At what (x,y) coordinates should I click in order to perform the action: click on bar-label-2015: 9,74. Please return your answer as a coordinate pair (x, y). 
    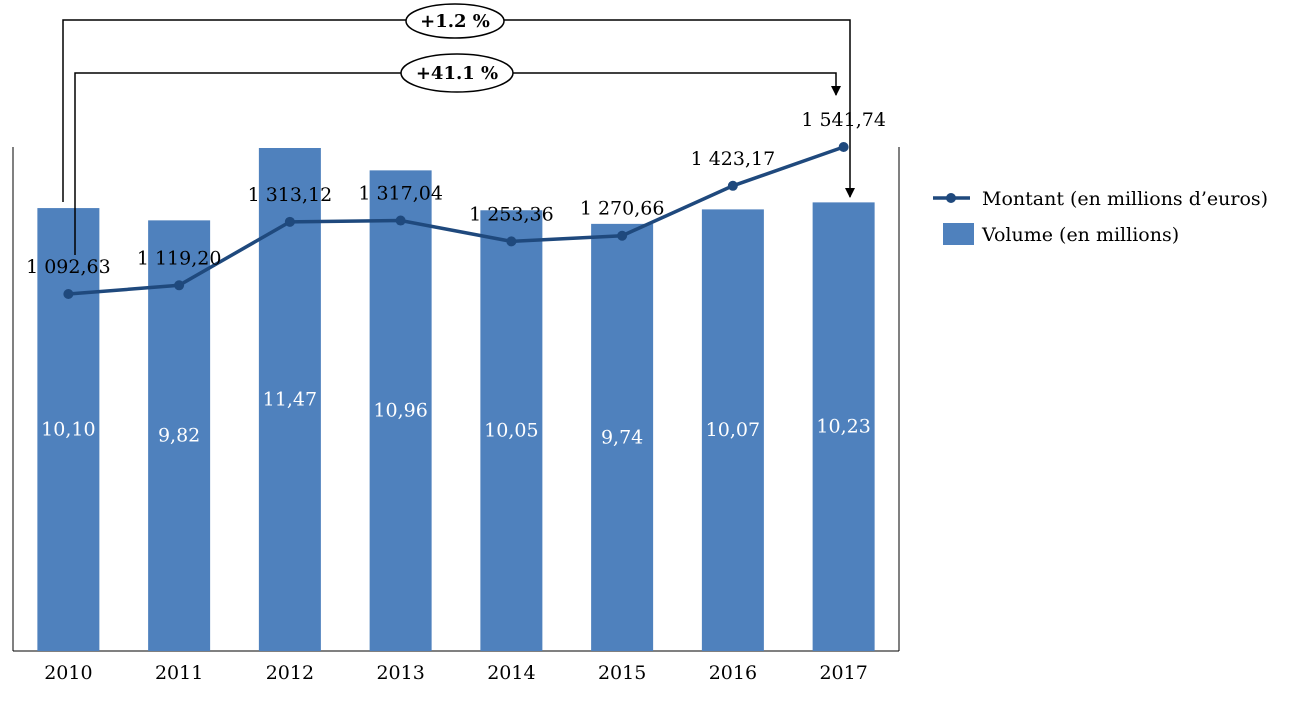
    Looking at the image, I should click on (622, 437).